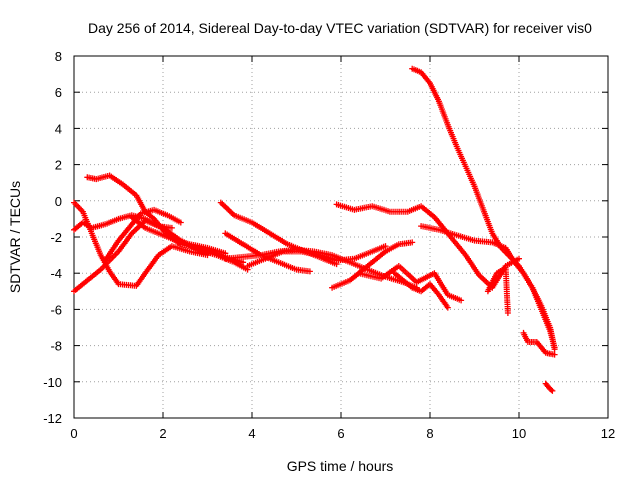 This screenshot has width=640, height=480. I want to click on x-tick-label: 4, so click(251, 433).